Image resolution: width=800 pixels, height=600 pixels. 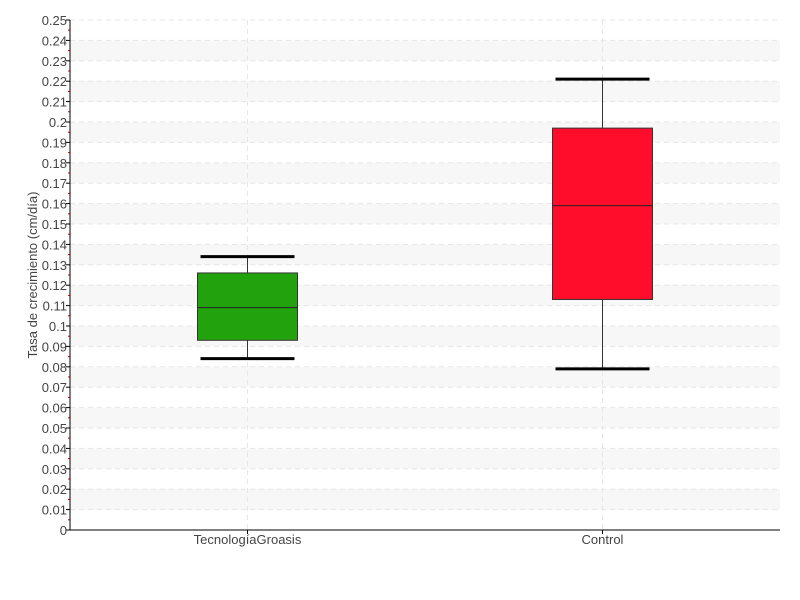 What do you see at coordinates (54, 81) in the screenshot?
I see `y-tick-label: 0.22` at bounding box center [54, 81].